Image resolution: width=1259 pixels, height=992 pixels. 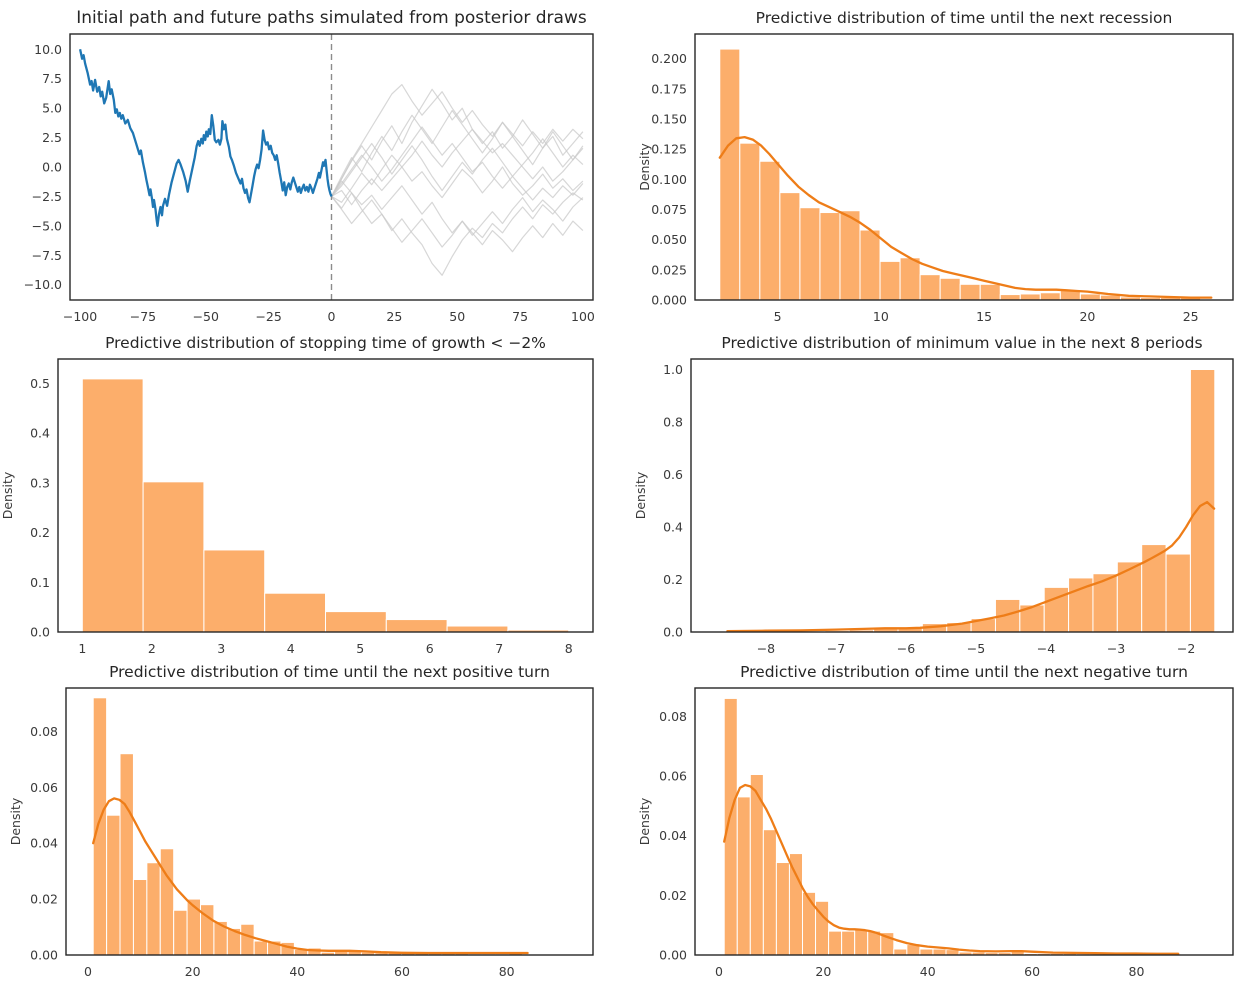 What do you see at coordinates (40, 482) in the screenshot?
I see `y-tick-label: 0.3` at bounding box center [40, 482].